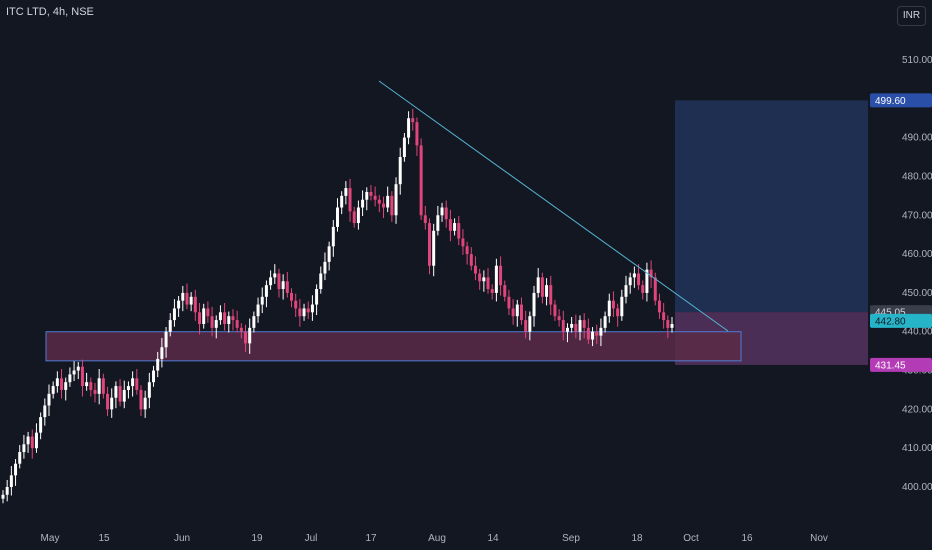  Describe the element at coordinates (917, 138) in the screenshot. I see `price-tick-label: 490.00` at that location.